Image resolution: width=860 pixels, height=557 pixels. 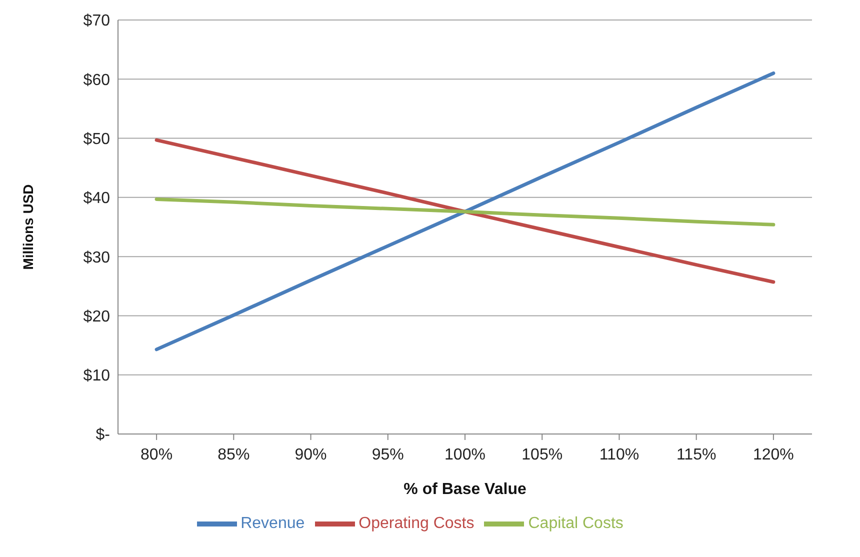 I want to click on y-tick-label: $50, so click(x=96, y=139).